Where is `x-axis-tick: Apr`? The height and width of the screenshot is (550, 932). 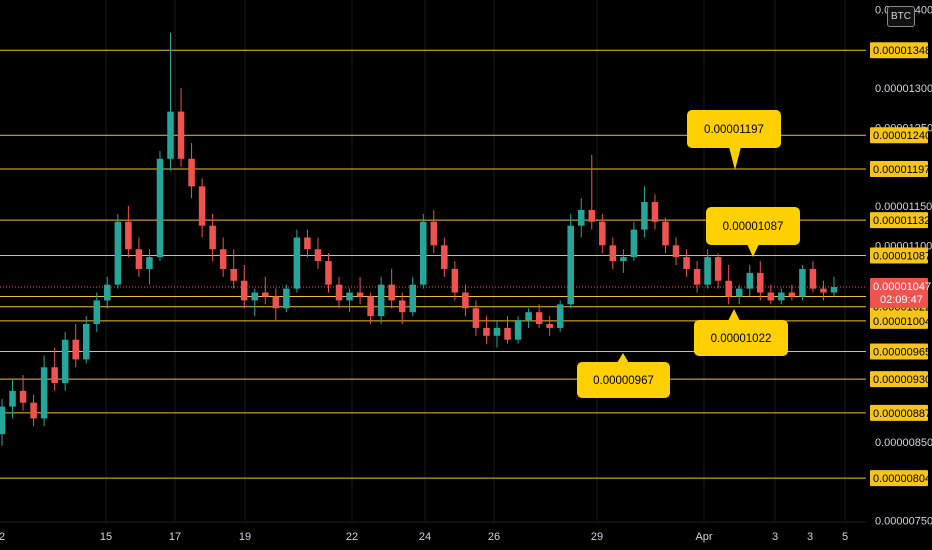 x-axis-tick: Apr is located at coordinates (703, 537).